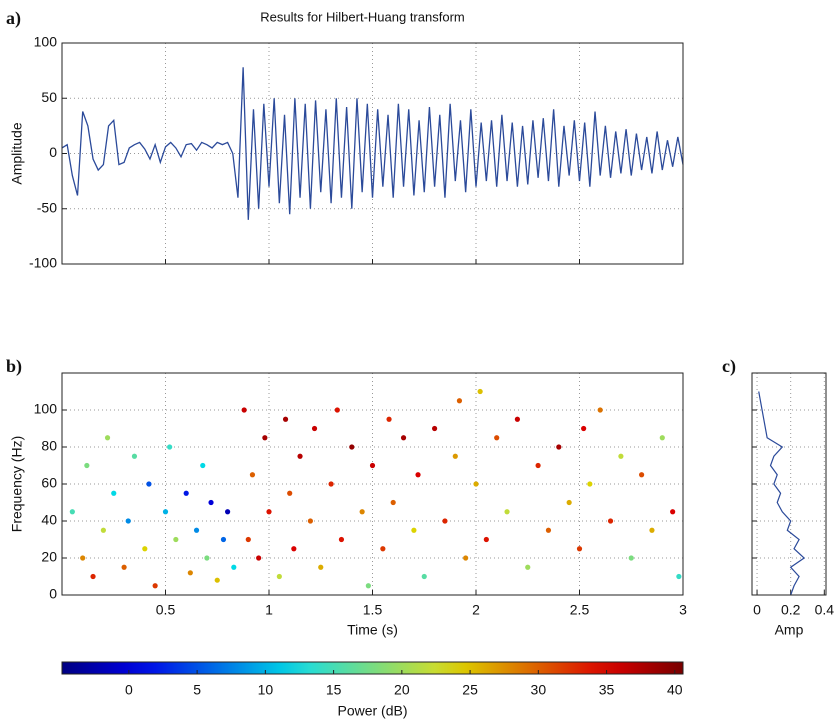 The height and width of the screenshot is (724, 834). I want to click on y-tick-label: 50, so click(49, 97).